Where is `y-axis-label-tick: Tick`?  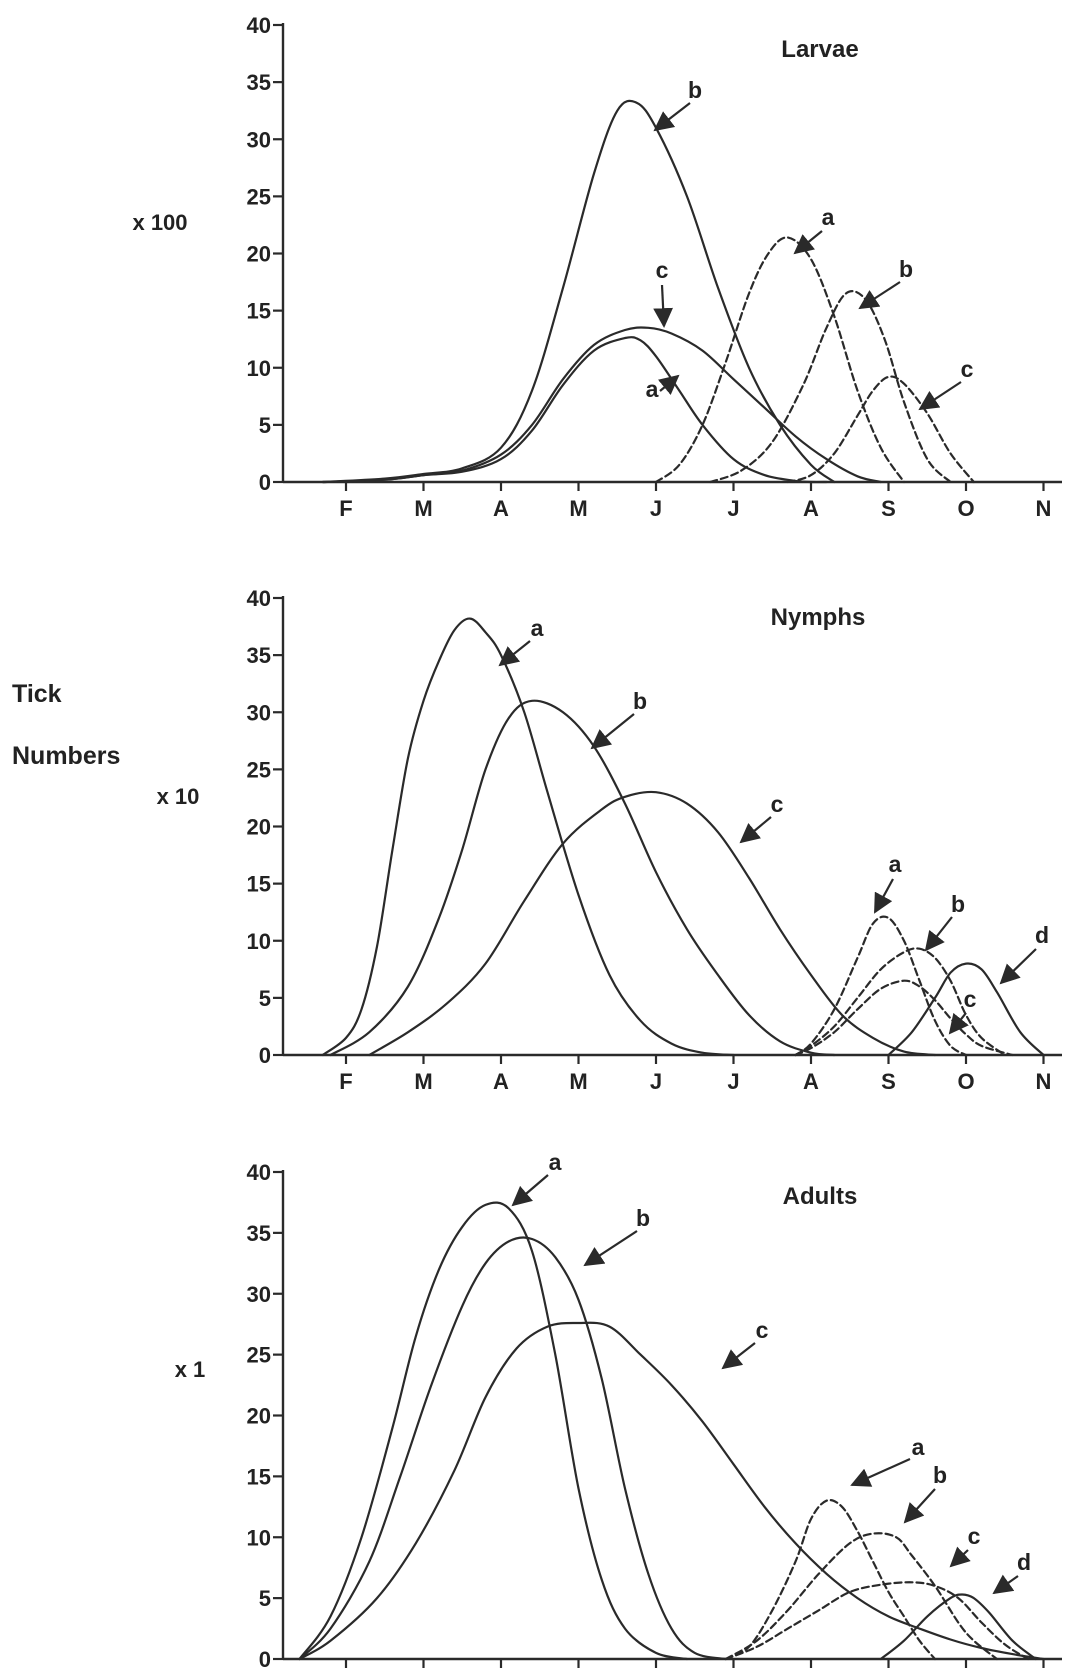 y-axis-label-tick: Tick is located at coordinates (37, 694).